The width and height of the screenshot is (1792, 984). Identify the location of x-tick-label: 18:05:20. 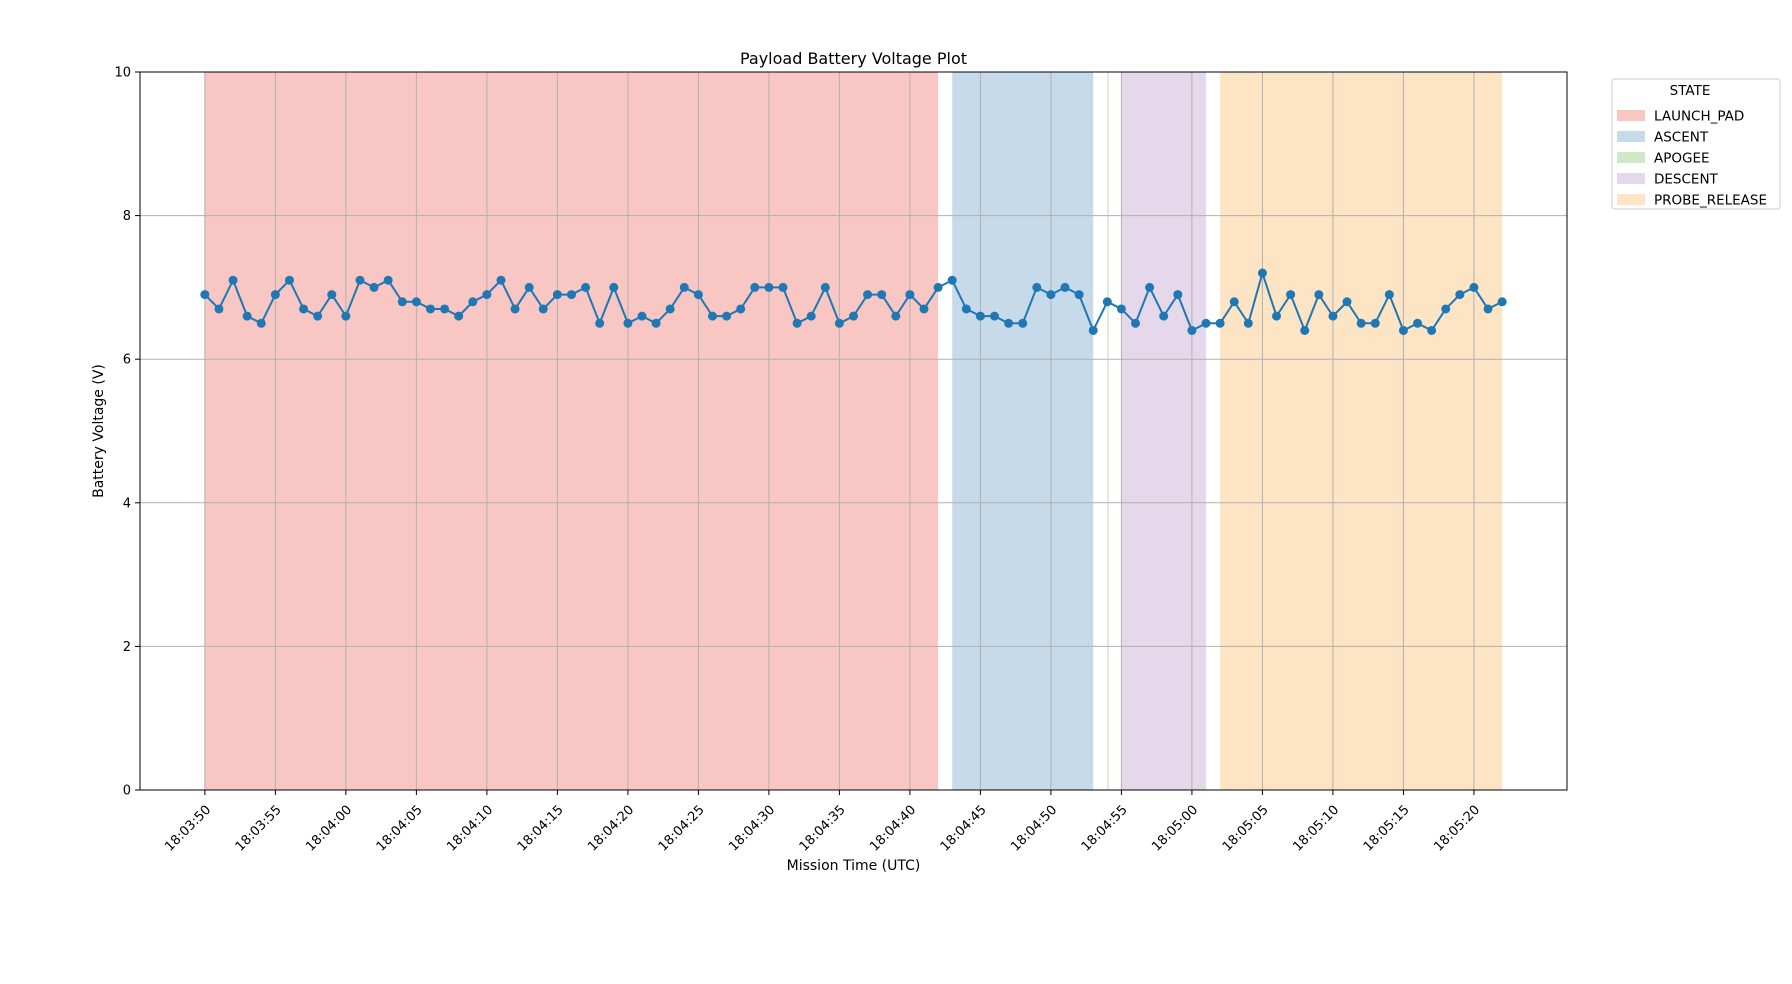
(1457, 829).